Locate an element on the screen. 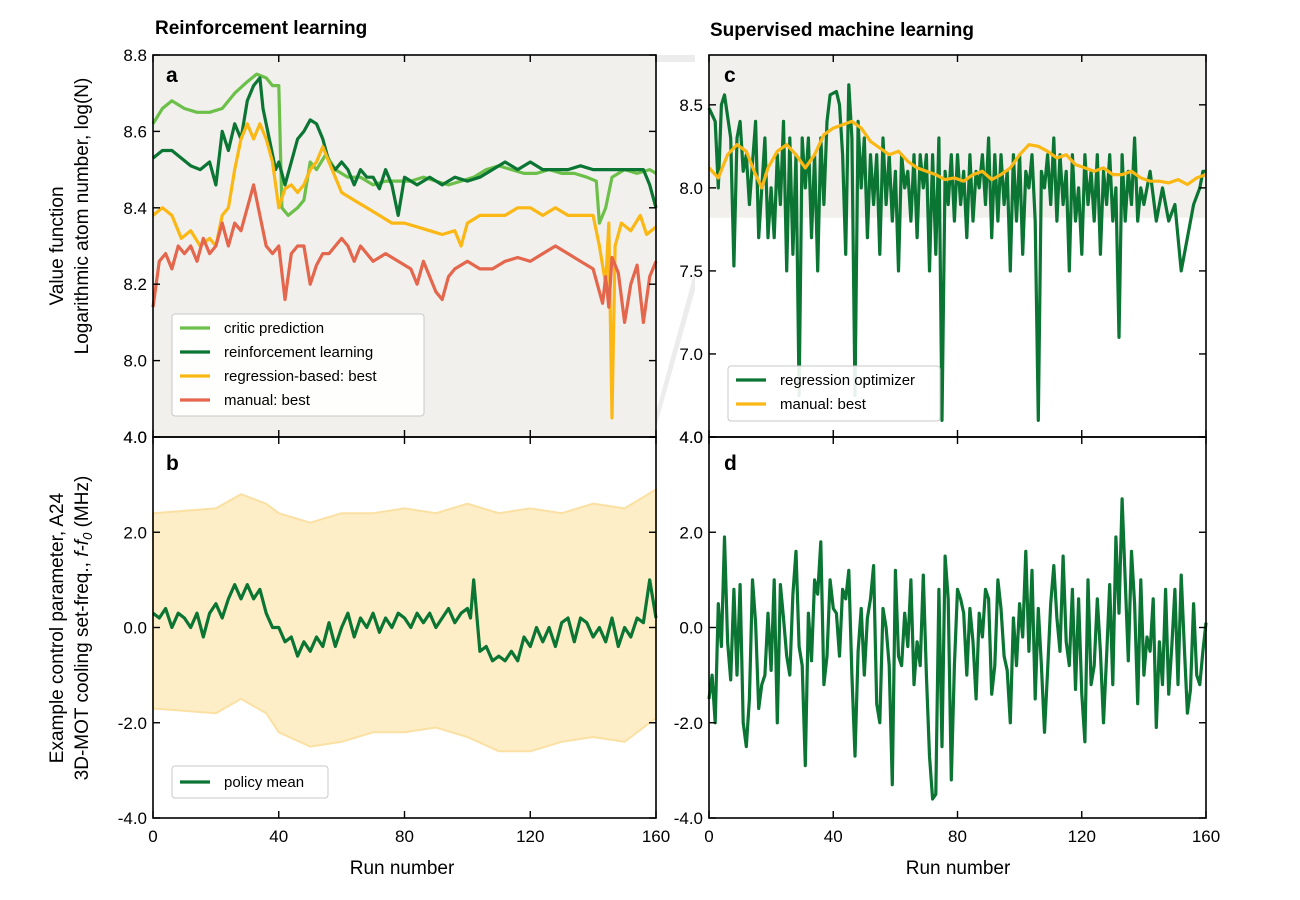 Image resolution: width=1300 pixels, height=900 pixels. zoom-connector-bottom is located at coordinates (675, 349).